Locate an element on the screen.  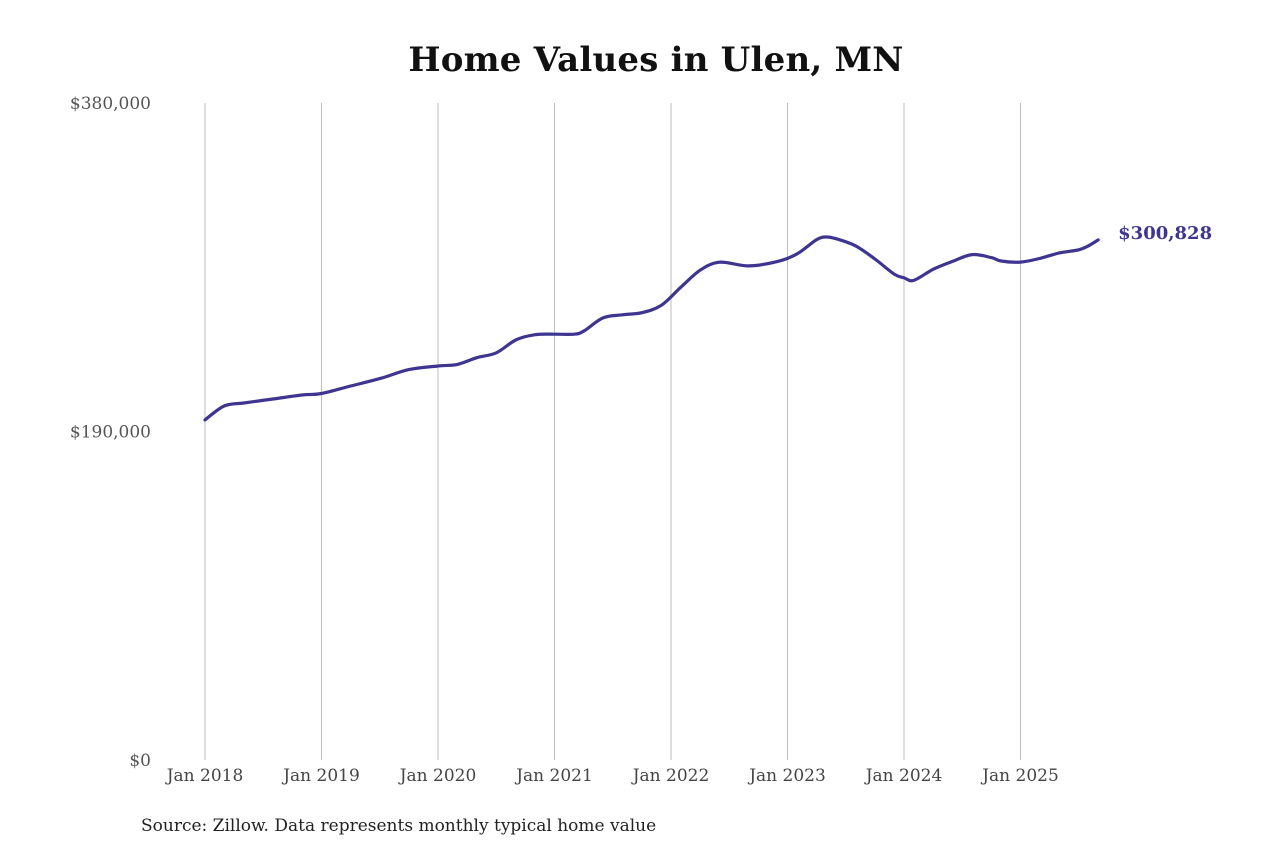
x-tick-label: Jan 2022 is located at coordinates (670, 776).